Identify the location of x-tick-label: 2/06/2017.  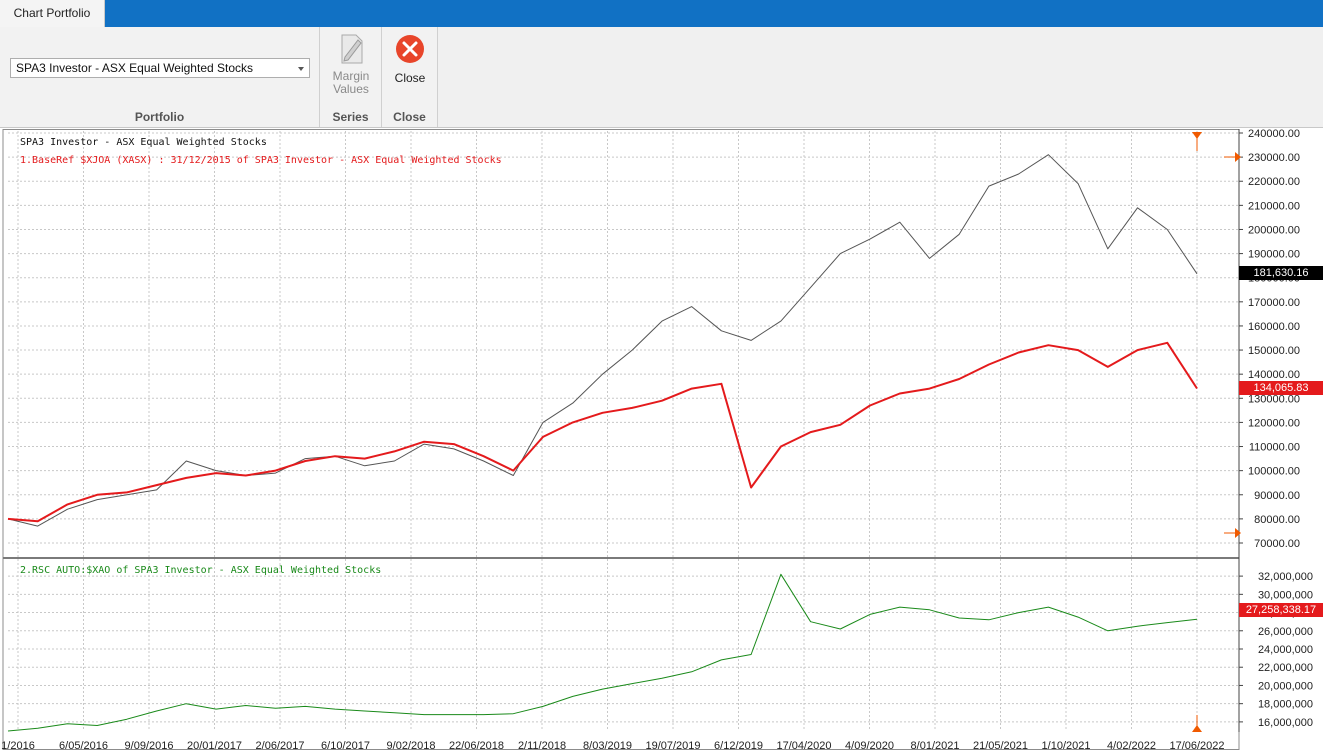
(280, 746).